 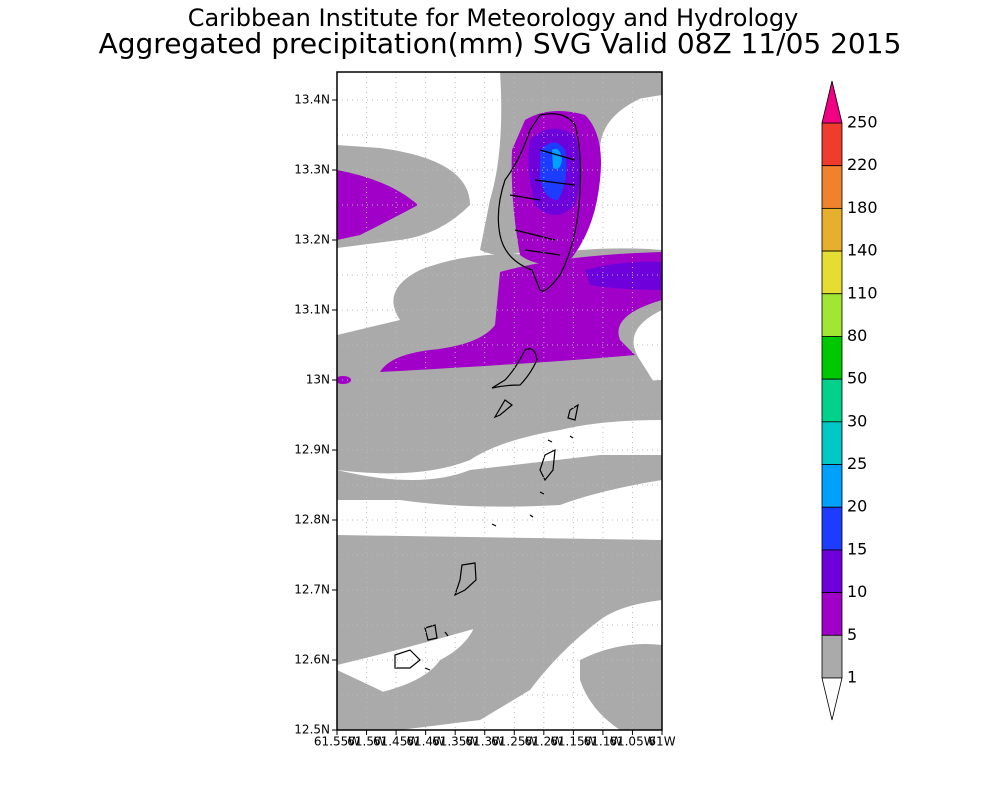 What do you see at coordinates (312, 520) in the screenshot?
I see `lat-tick-label: 12.8N` at bounding box center [312, 520].